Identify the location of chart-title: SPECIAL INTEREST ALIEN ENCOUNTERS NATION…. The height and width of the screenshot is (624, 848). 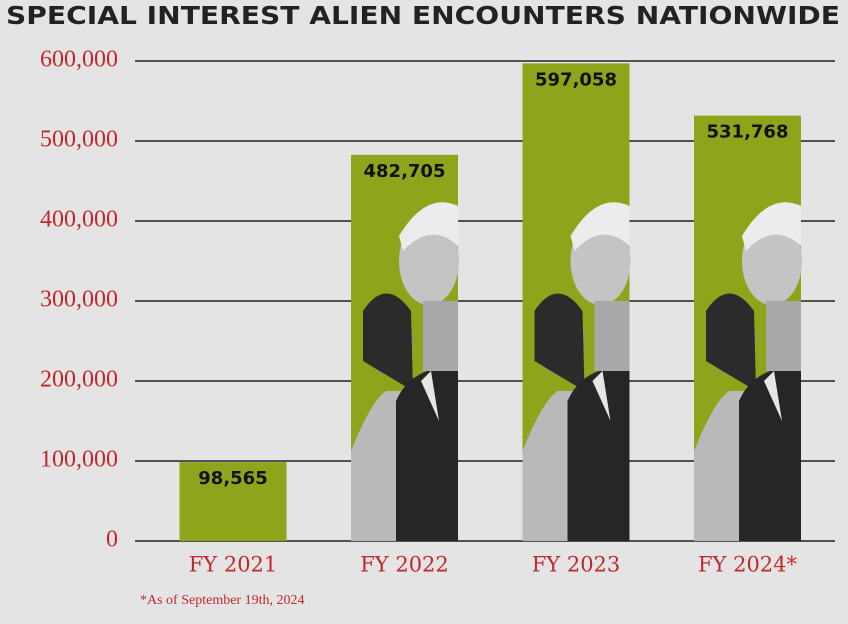
(423, 15).